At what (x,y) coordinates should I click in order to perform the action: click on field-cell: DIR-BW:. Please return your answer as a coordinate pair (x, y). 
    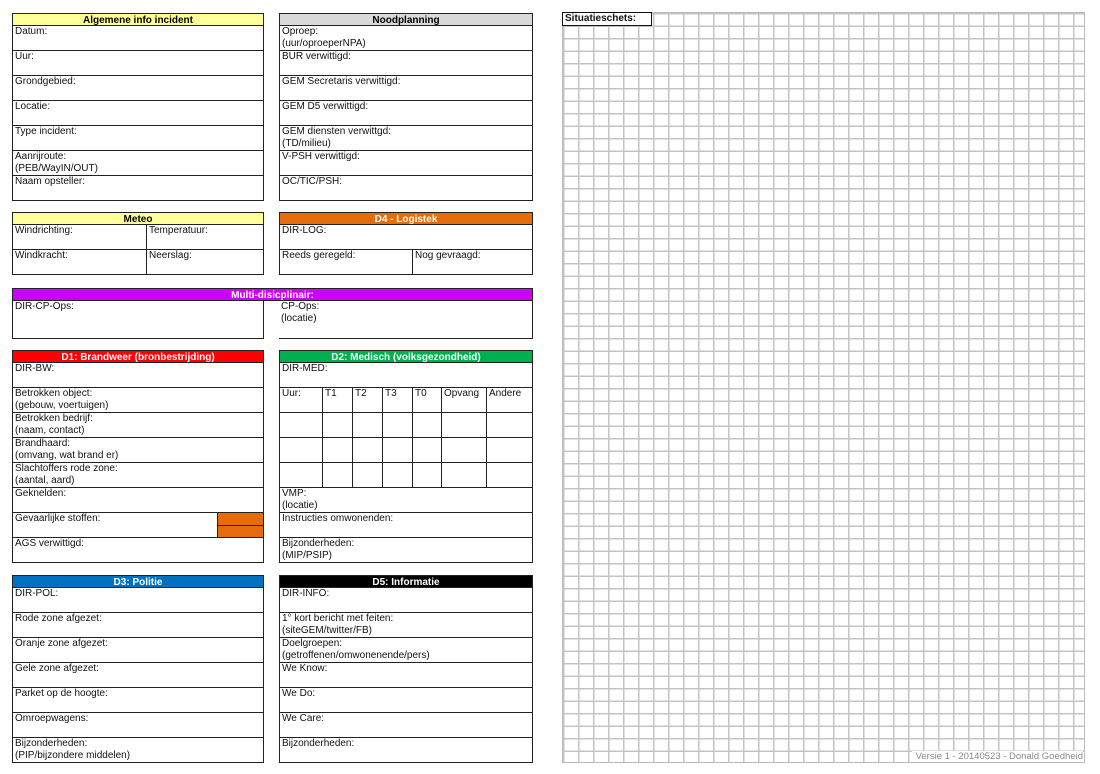
    Looking at the image, I should click on (138, 375).